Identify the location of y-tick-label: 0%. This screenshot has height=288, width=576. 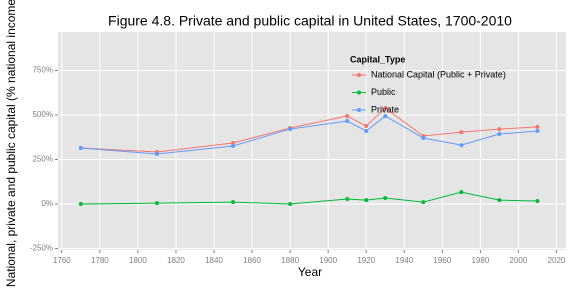
(47, 203).